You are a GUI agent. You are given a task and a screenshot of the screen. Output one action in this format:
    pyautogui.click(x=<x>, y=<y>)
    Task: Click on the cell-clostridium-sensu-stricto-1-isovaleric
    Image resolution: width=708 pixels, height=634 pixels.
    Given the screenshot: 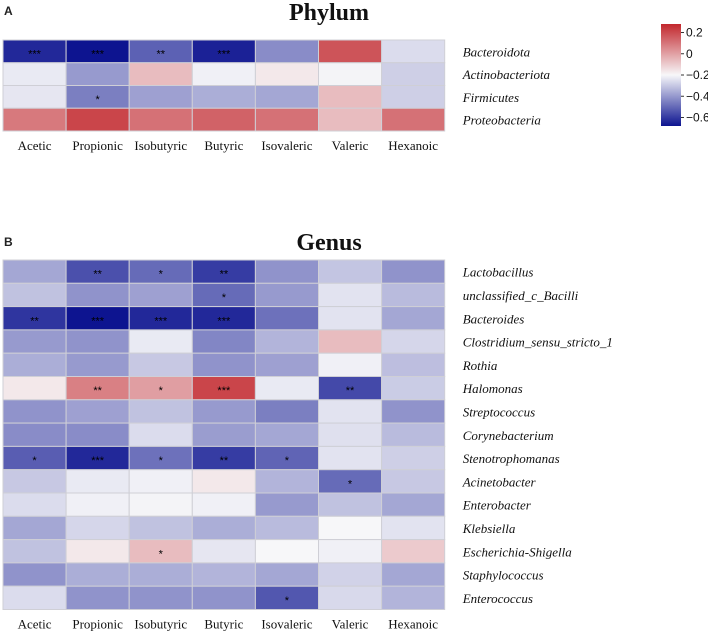 What is the action you would take?
    pyautogui.click(x=286, y=341)
    